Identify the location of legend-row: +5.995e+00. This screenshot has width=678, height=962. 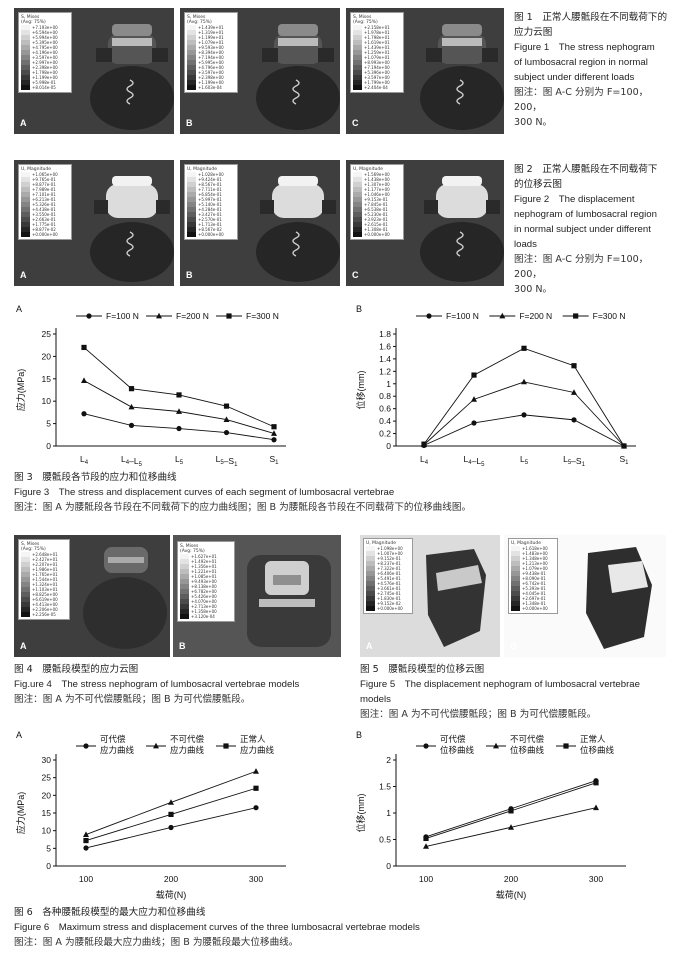
(211, 62).